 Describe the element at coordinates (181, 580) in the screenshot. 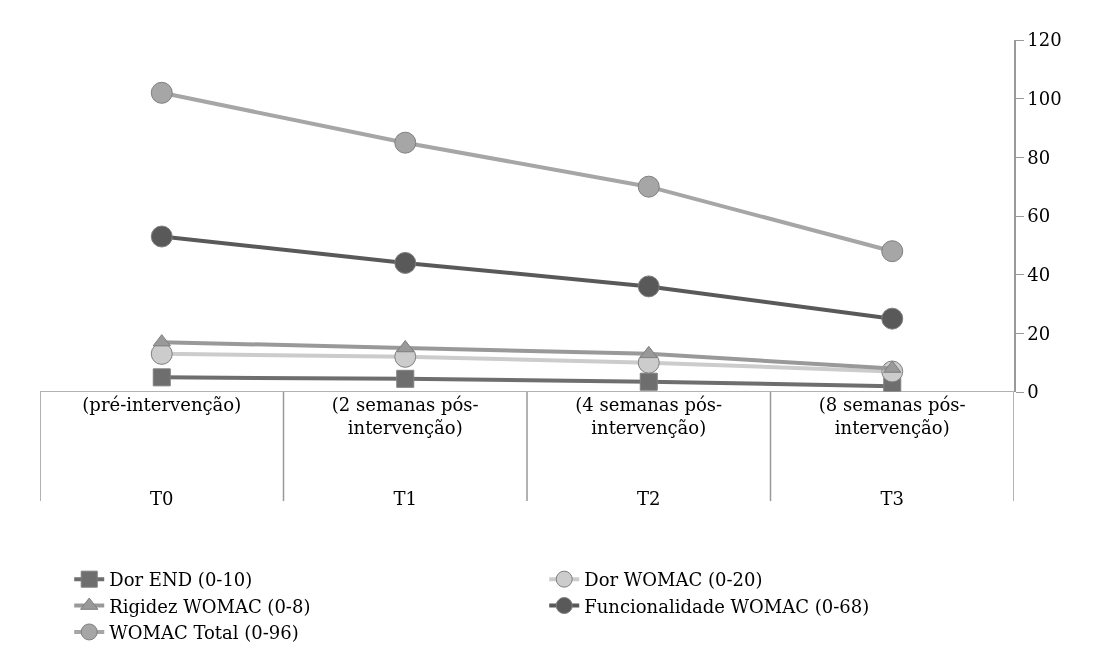

I see `legend-label: Dor END (0-10)` at that location.